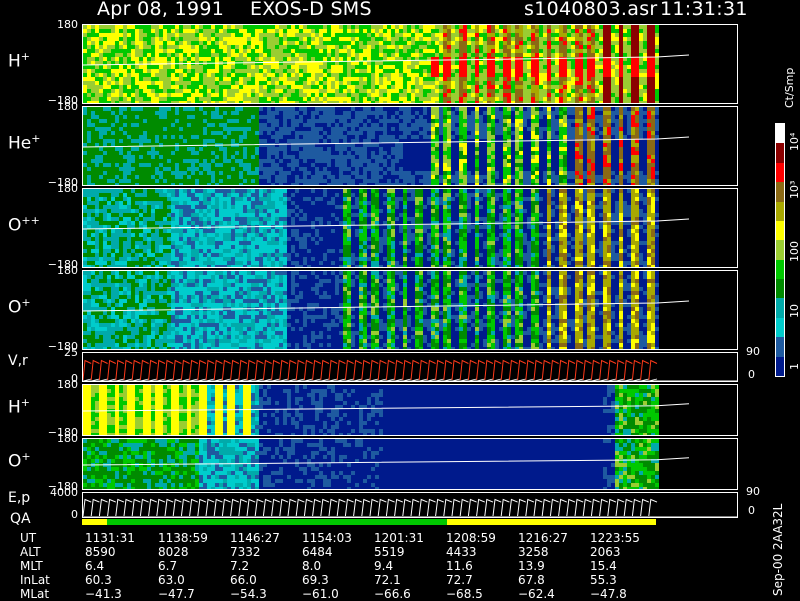 Image resolution: width=800 pixels, height=601 pixels. I want to click on colorbar-tick-10: 10, so click(794, 311).